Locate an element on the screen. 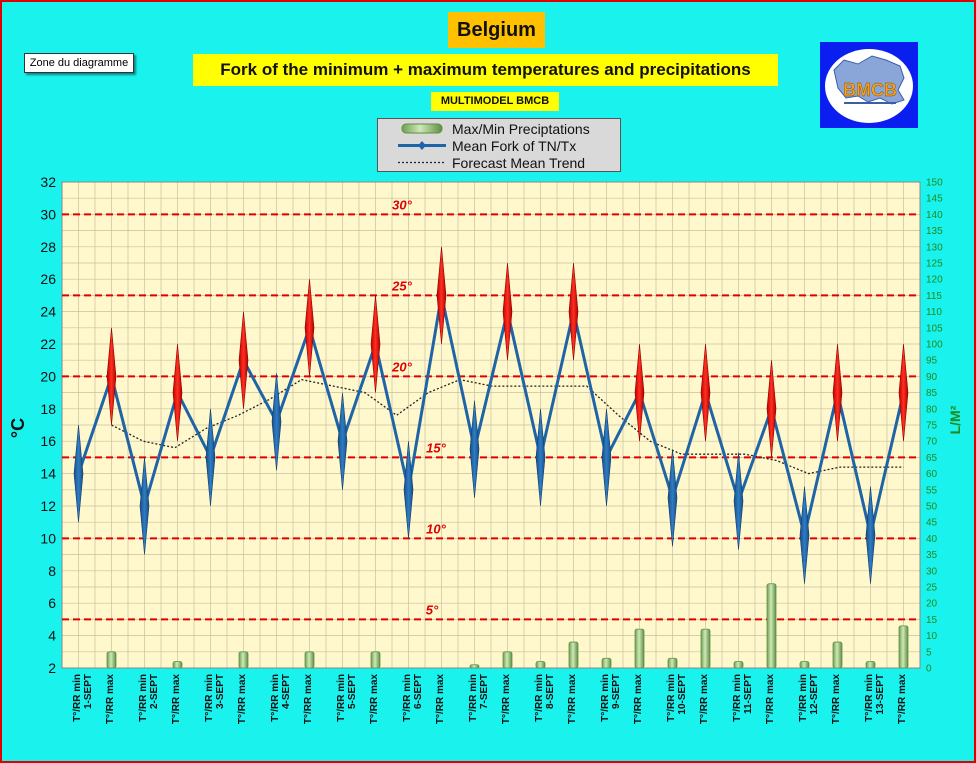 Image resolution: width=976 pixels, height=763 pixels. y2-axis-label: L/M² is located at coordinates (955, 419).